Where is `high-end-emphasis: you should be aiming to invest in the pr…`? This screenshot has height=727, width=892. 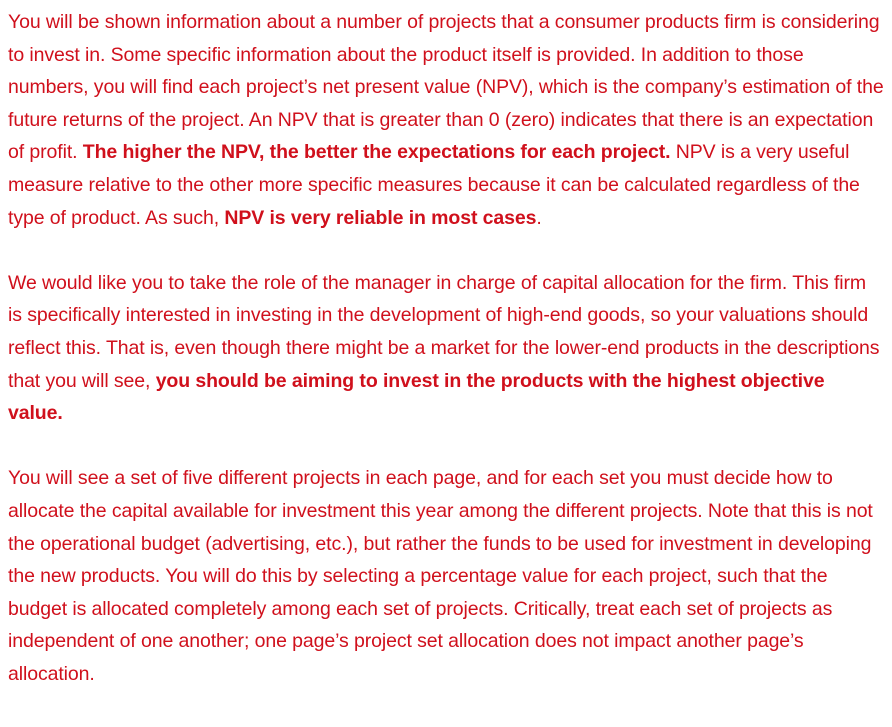
high-end-emphasis: you should be aiming to invest in the pr… is located at coordinates (416, 397).